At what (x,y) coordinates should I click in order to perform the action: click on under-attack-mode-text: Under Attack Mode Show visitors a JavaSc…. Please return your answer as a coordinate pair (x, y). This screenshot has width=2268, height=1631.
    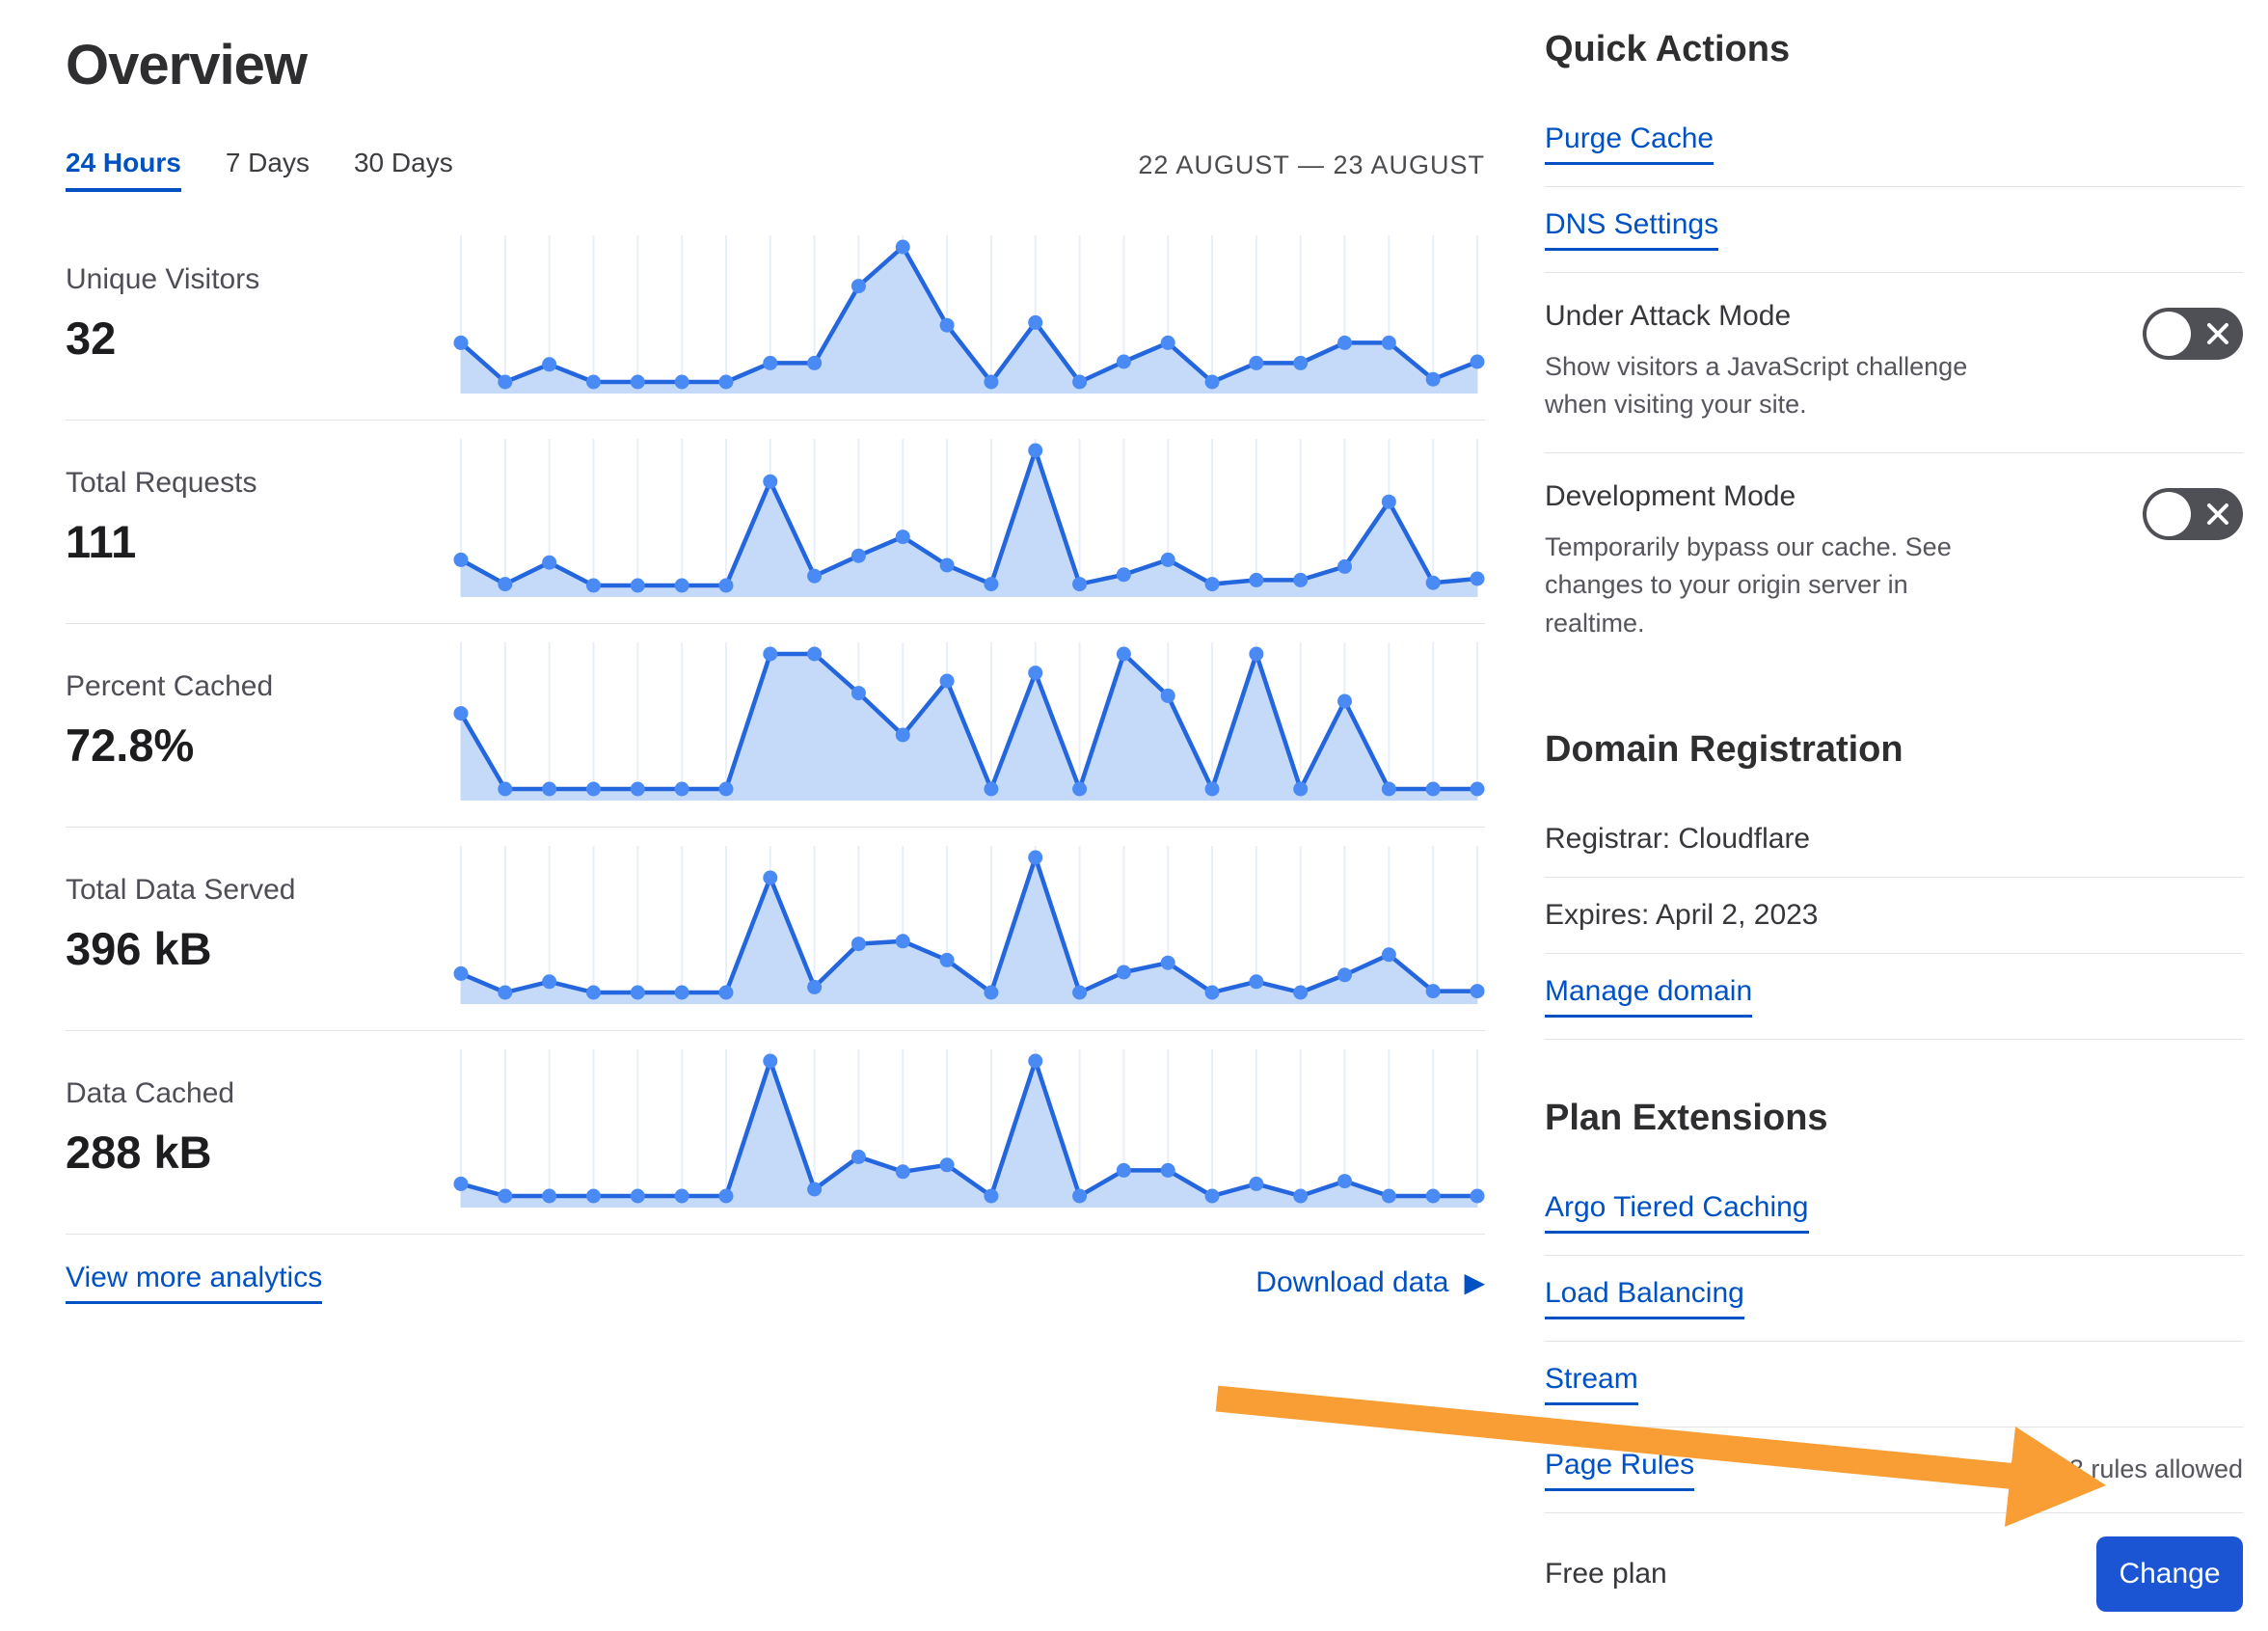
    Looking at the image, I should click on (1776, 361).